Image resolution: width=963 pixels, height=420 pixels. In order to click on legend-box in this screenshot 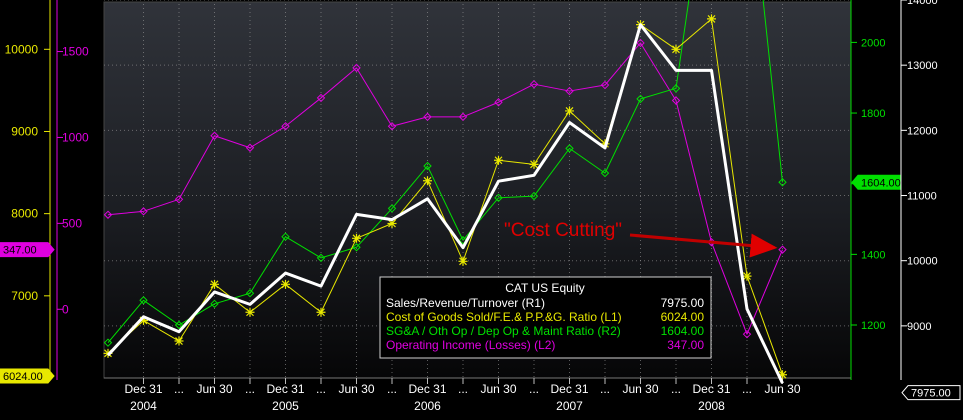, I will do `click(545, 317)`.